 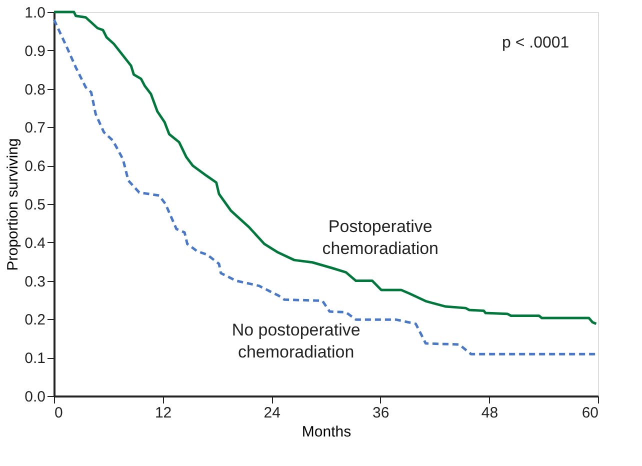 What do you see at coordinates (35, 167) in the screenshot?
I see `y-tick-label: 0.6` at bounding box center [35, 167].